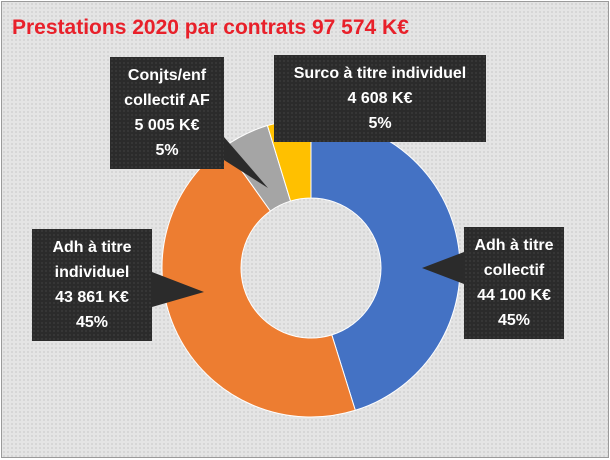 Image resolution: width=610 pixels, height=460 pixels. Describe the element at coordinates (514, 258) in the screenshot. I see `category-label: Adh à titre collectif` at that location.